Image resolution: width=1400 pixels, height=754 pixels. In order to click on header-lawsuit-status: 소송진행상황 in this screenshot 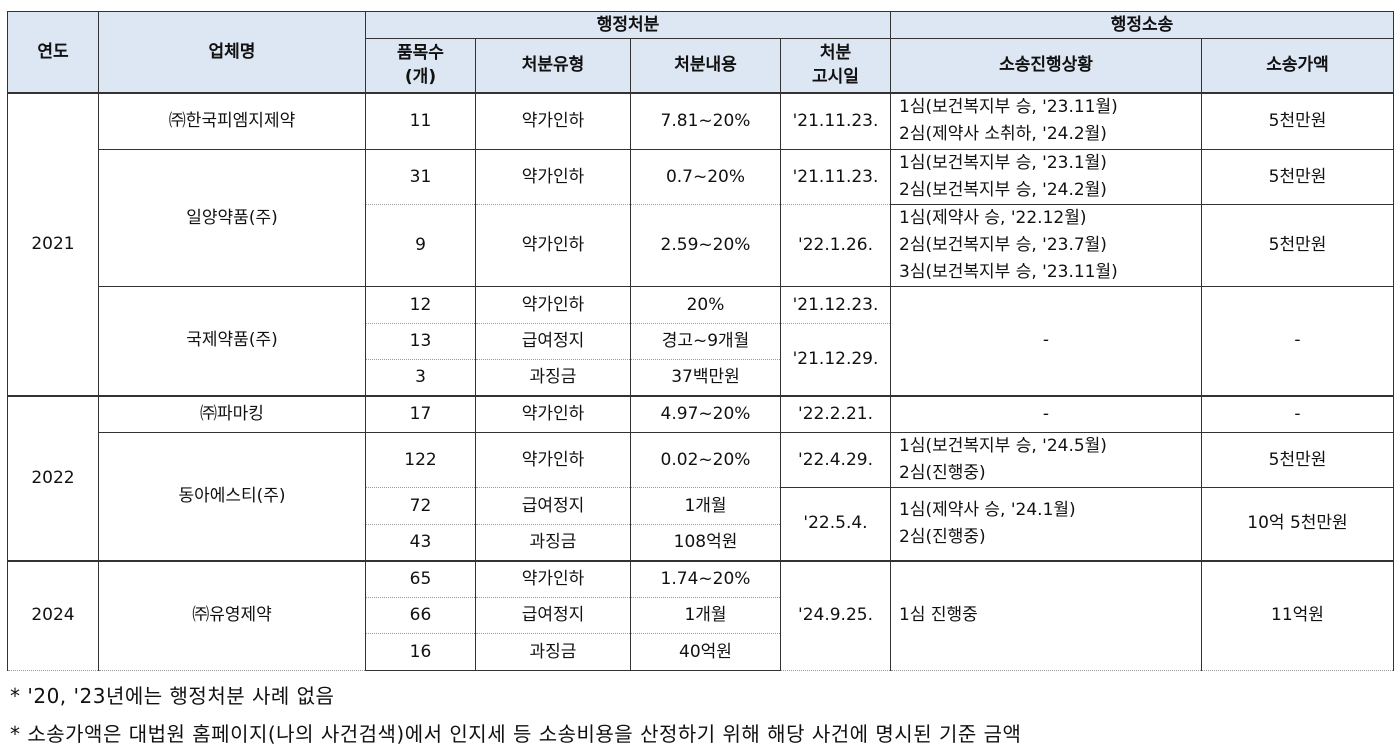, I will do `click(1046, 65)`.